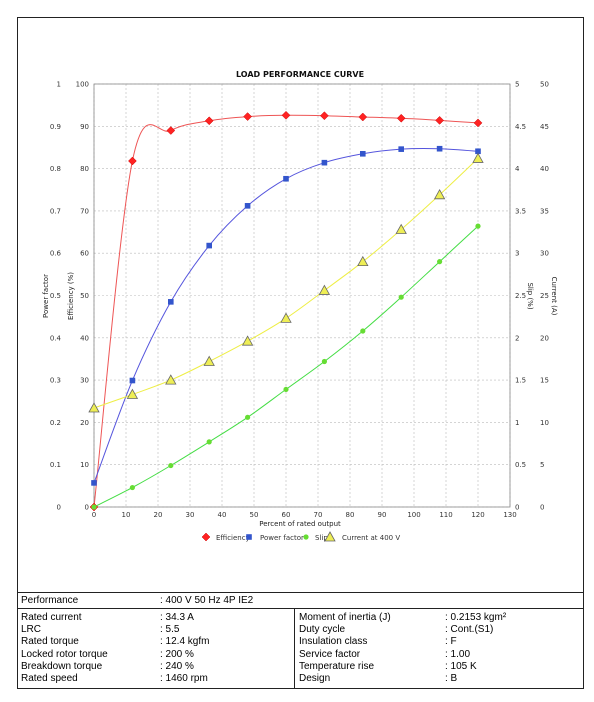  I want to click on current-tick-label: 0, so click(542, 508).